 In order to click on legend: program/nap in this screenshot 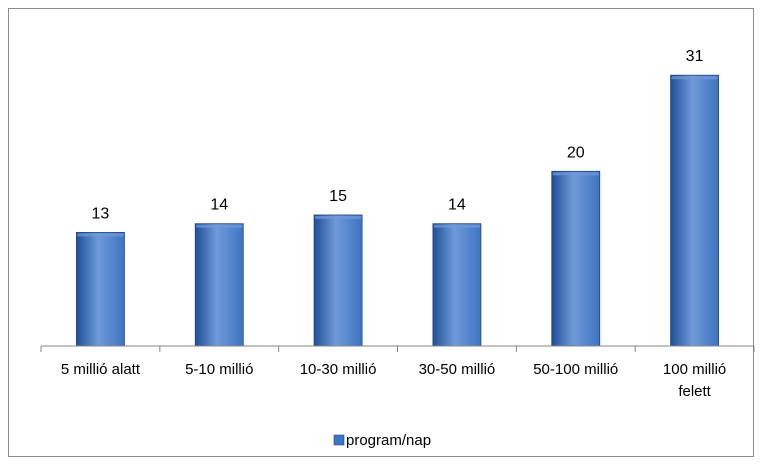, I will do `click(382, 440)`.